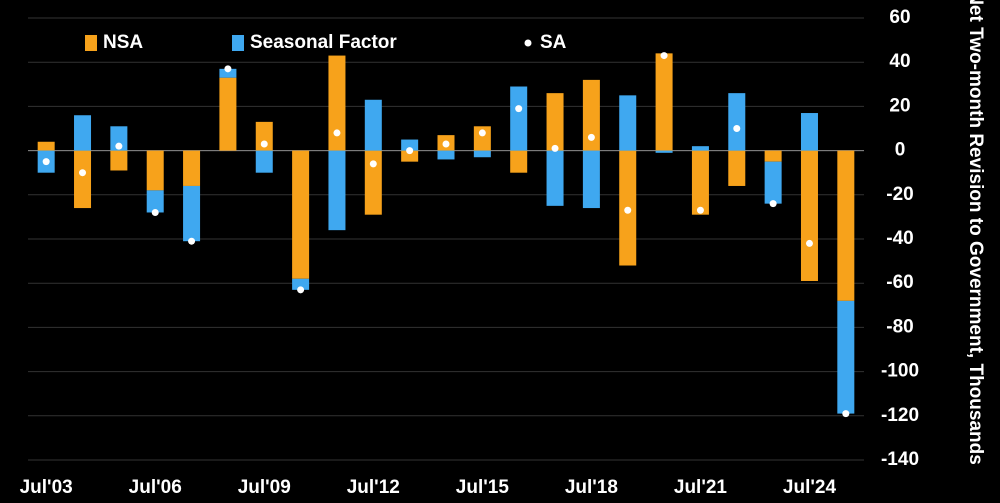  Describe the element at coordinates (900, 371) in the screenshot. I see `y-tick-label: -100` at that location.